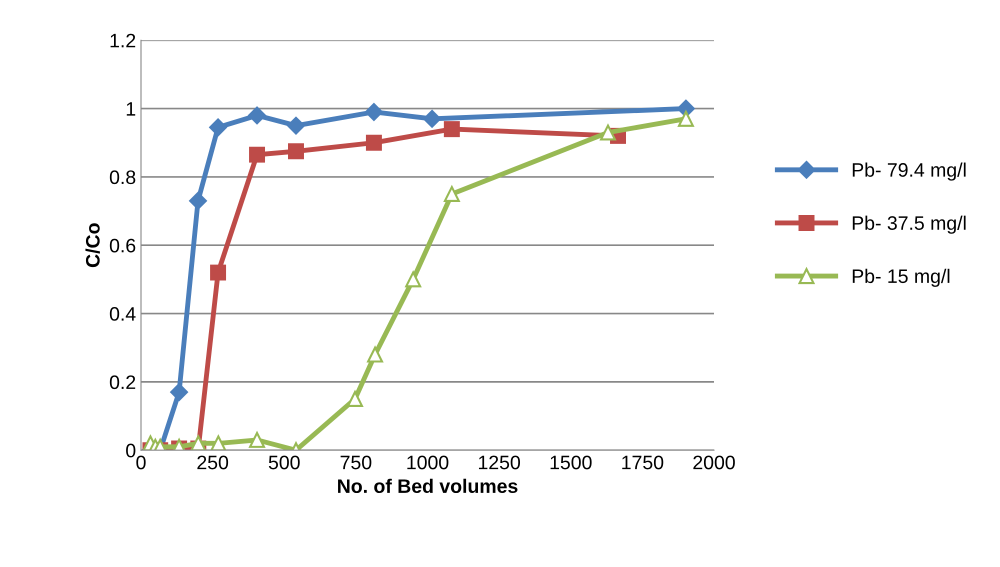 Image resolution: width=1000 pixels, height=567 pixels. Describe the element at coordinates (141, 463) in the screenshot. I see `x-tick-label: 0` at that location.